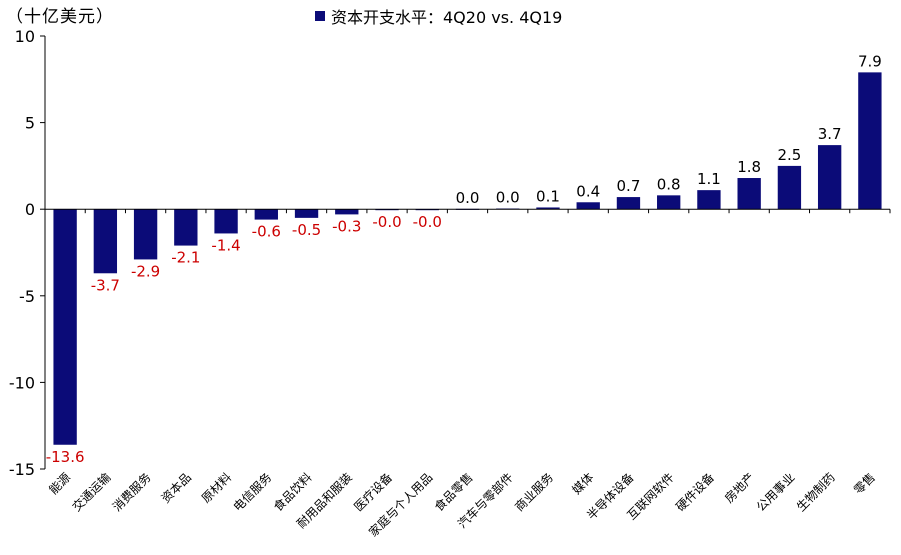  Describe the element at coordinates (588, 191) in the screenshot. I see `data-label: 0.4` at that location.